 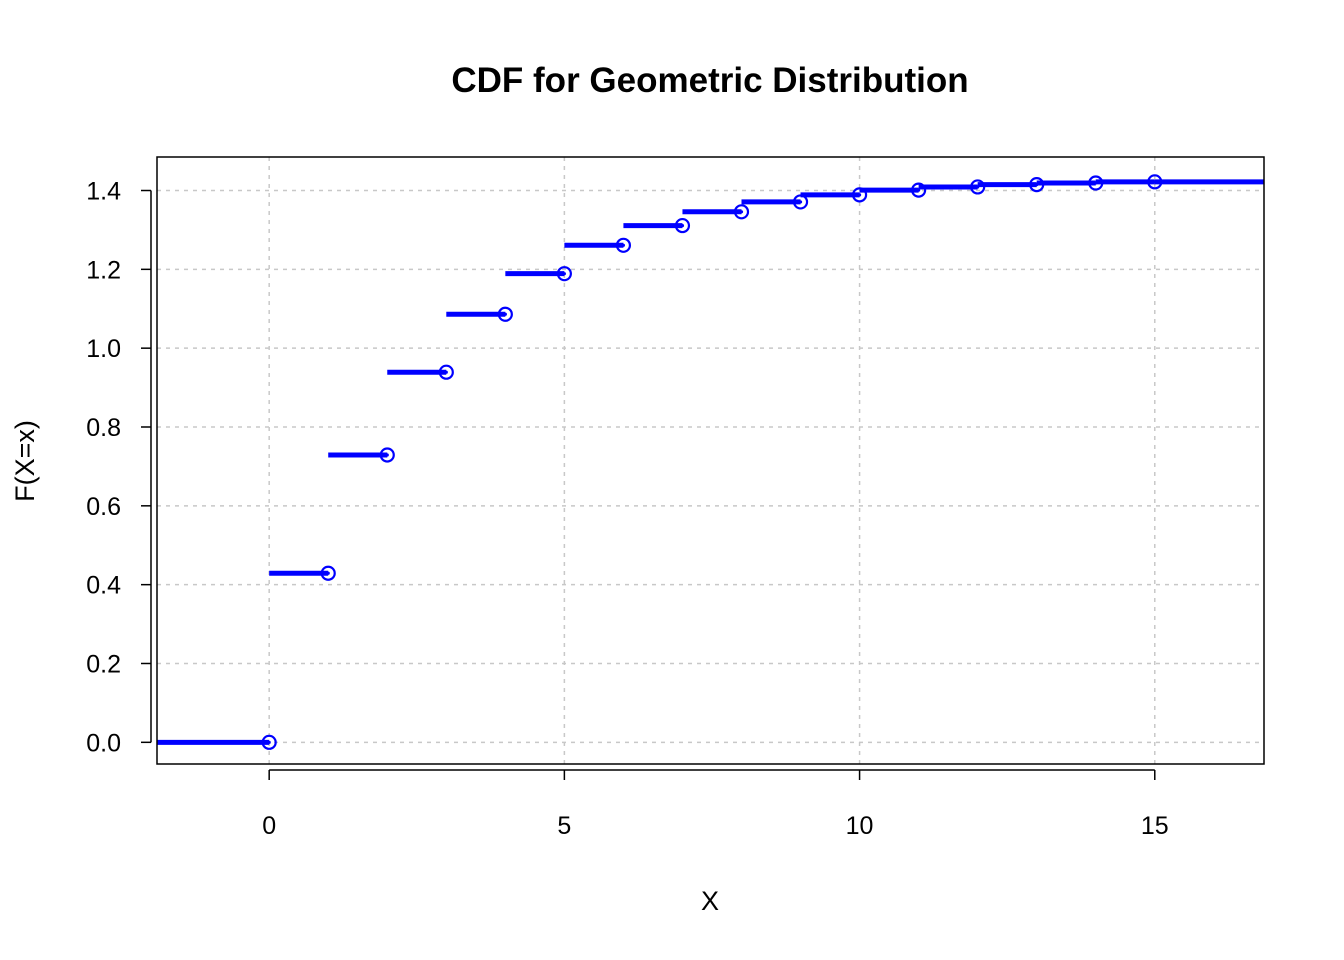 I want to click on chart-title: CDF for Geometric Distribution, so click(x=709, y=80).